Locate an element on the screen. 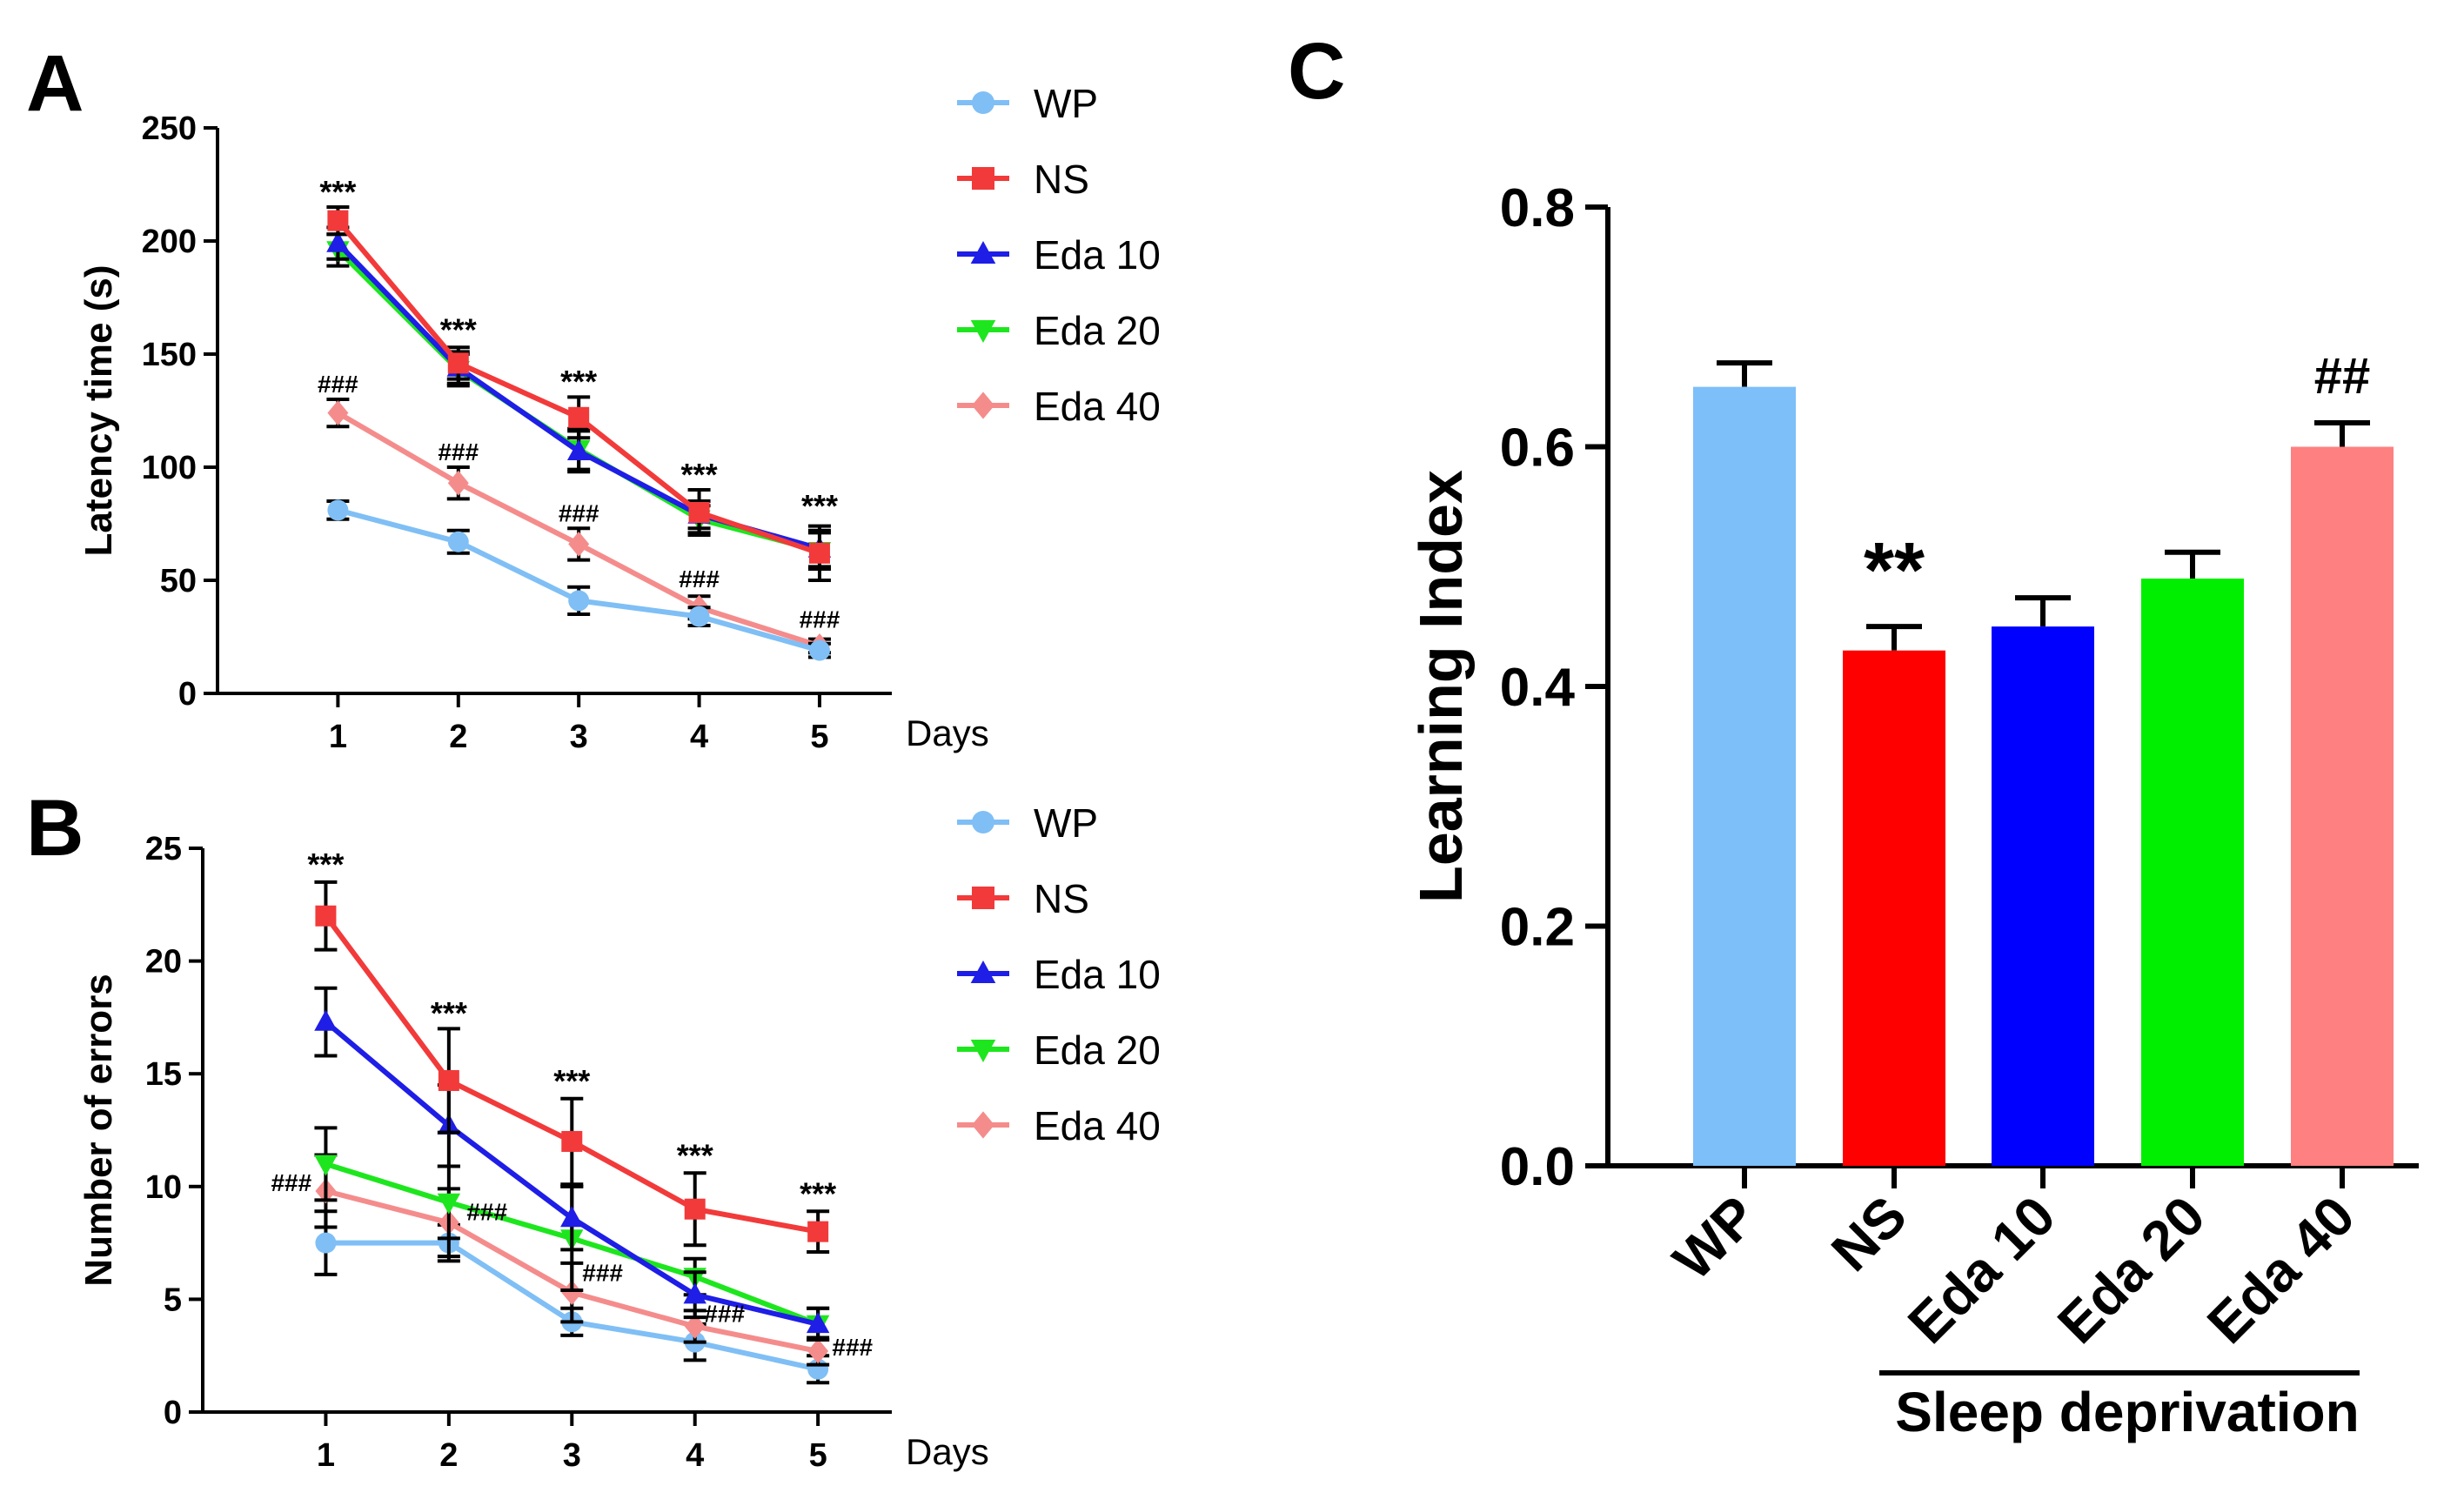 The image size is (2464, 1506). panel-letter: C is located at coordinates (1316, 72).